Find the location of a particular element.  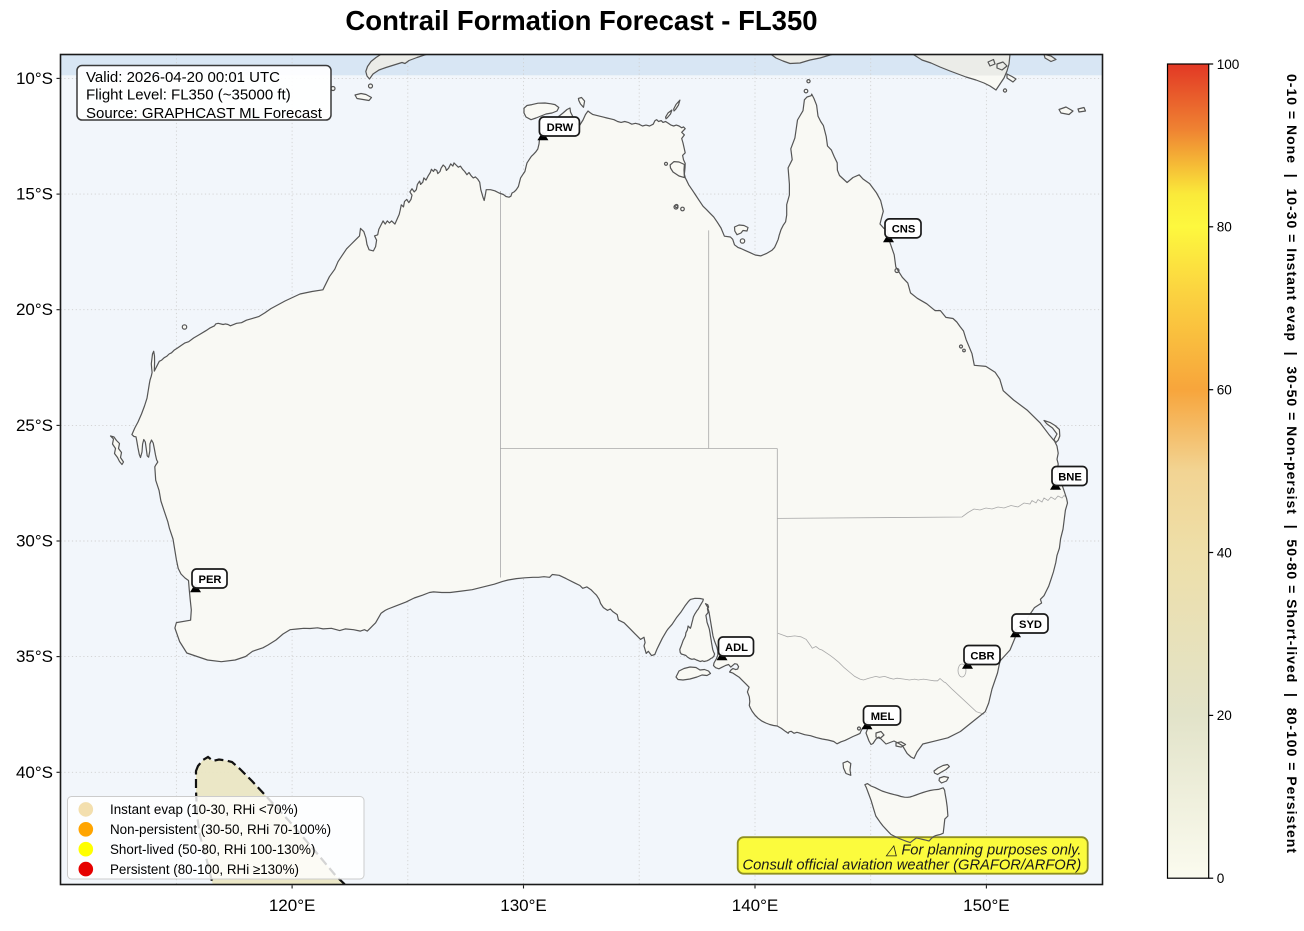

svg-text: 40 is located at coordinates (1225, 552).